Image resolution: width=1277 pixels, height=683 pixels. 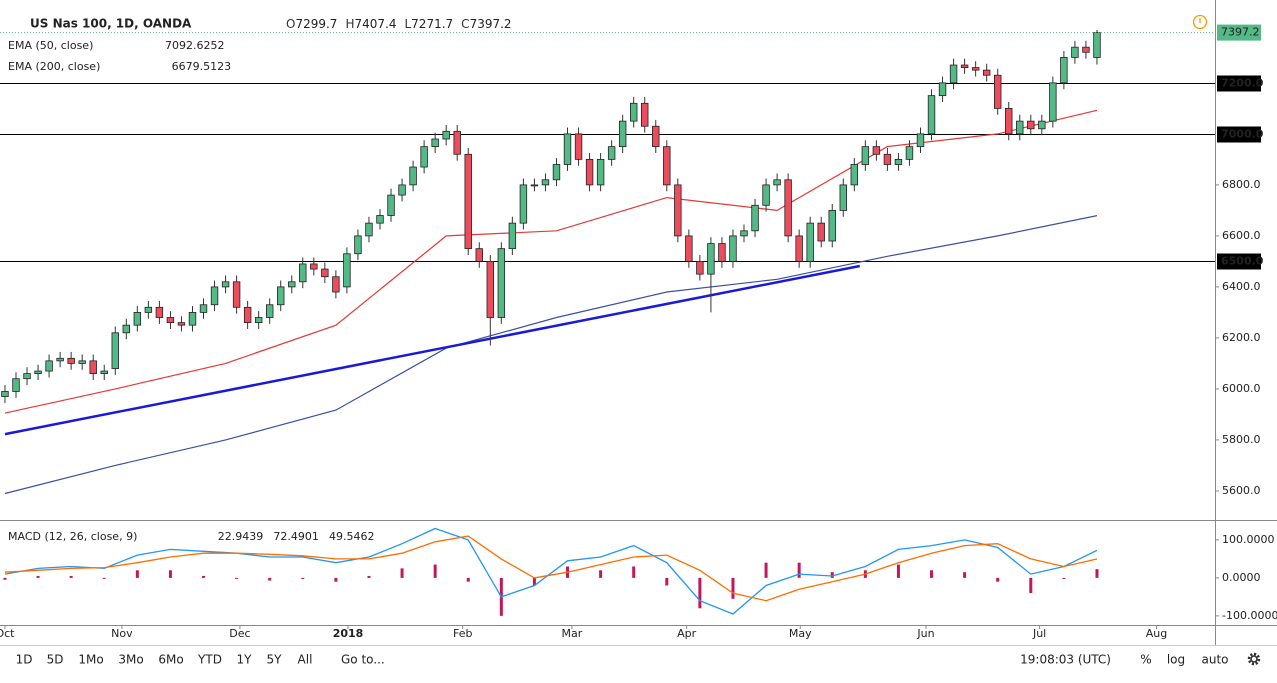 I want to click on legend-value: 22.9439, so click(x=240, y=536).